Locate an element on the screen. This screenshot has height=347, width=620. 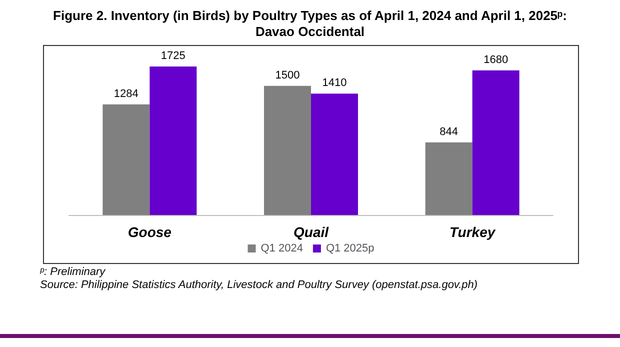
data-label: 1284 is located at coordinates (126, 94).